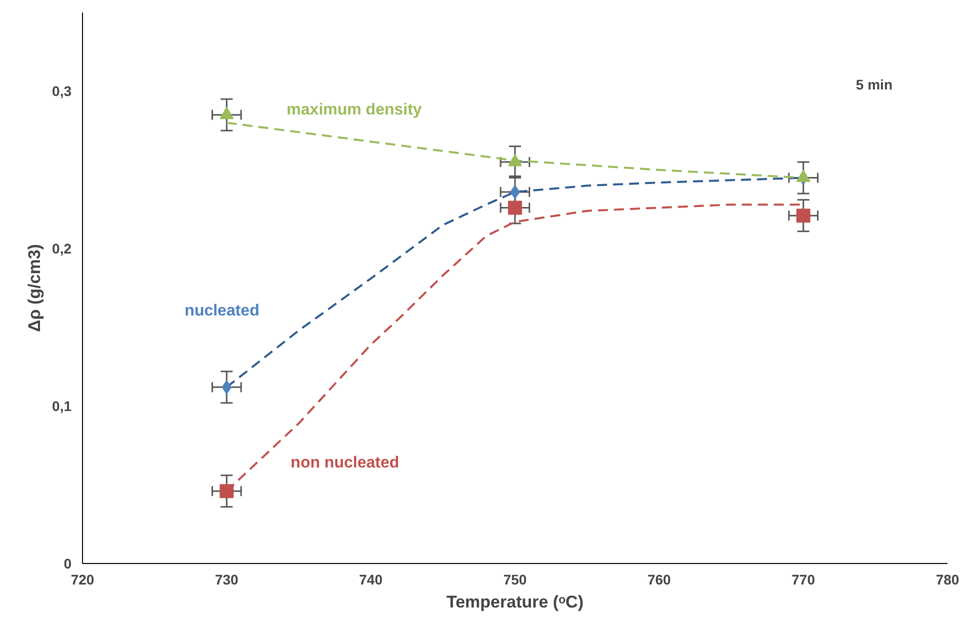  What do you see at coordinates (68, 564) in the screenshot?
I see `y-tick-label: 0` at bounding box center [68, 564].